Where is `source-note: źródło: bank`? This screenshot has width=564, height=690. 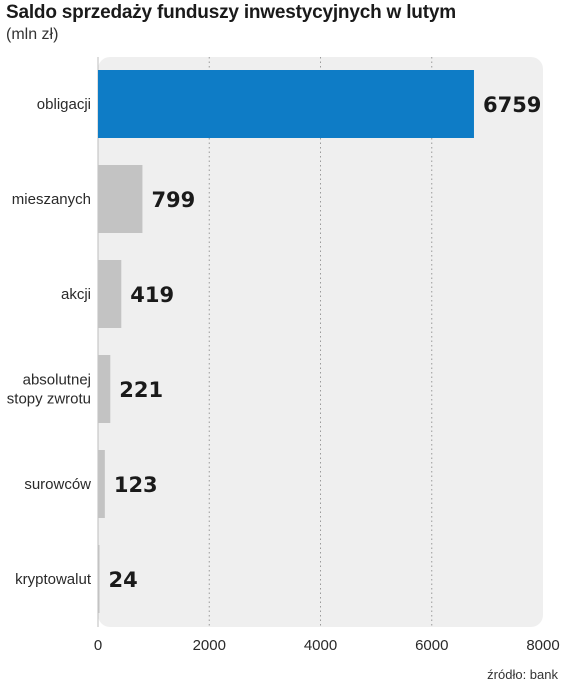
source-note: źródło: bank is located at coordinates (522, 674).